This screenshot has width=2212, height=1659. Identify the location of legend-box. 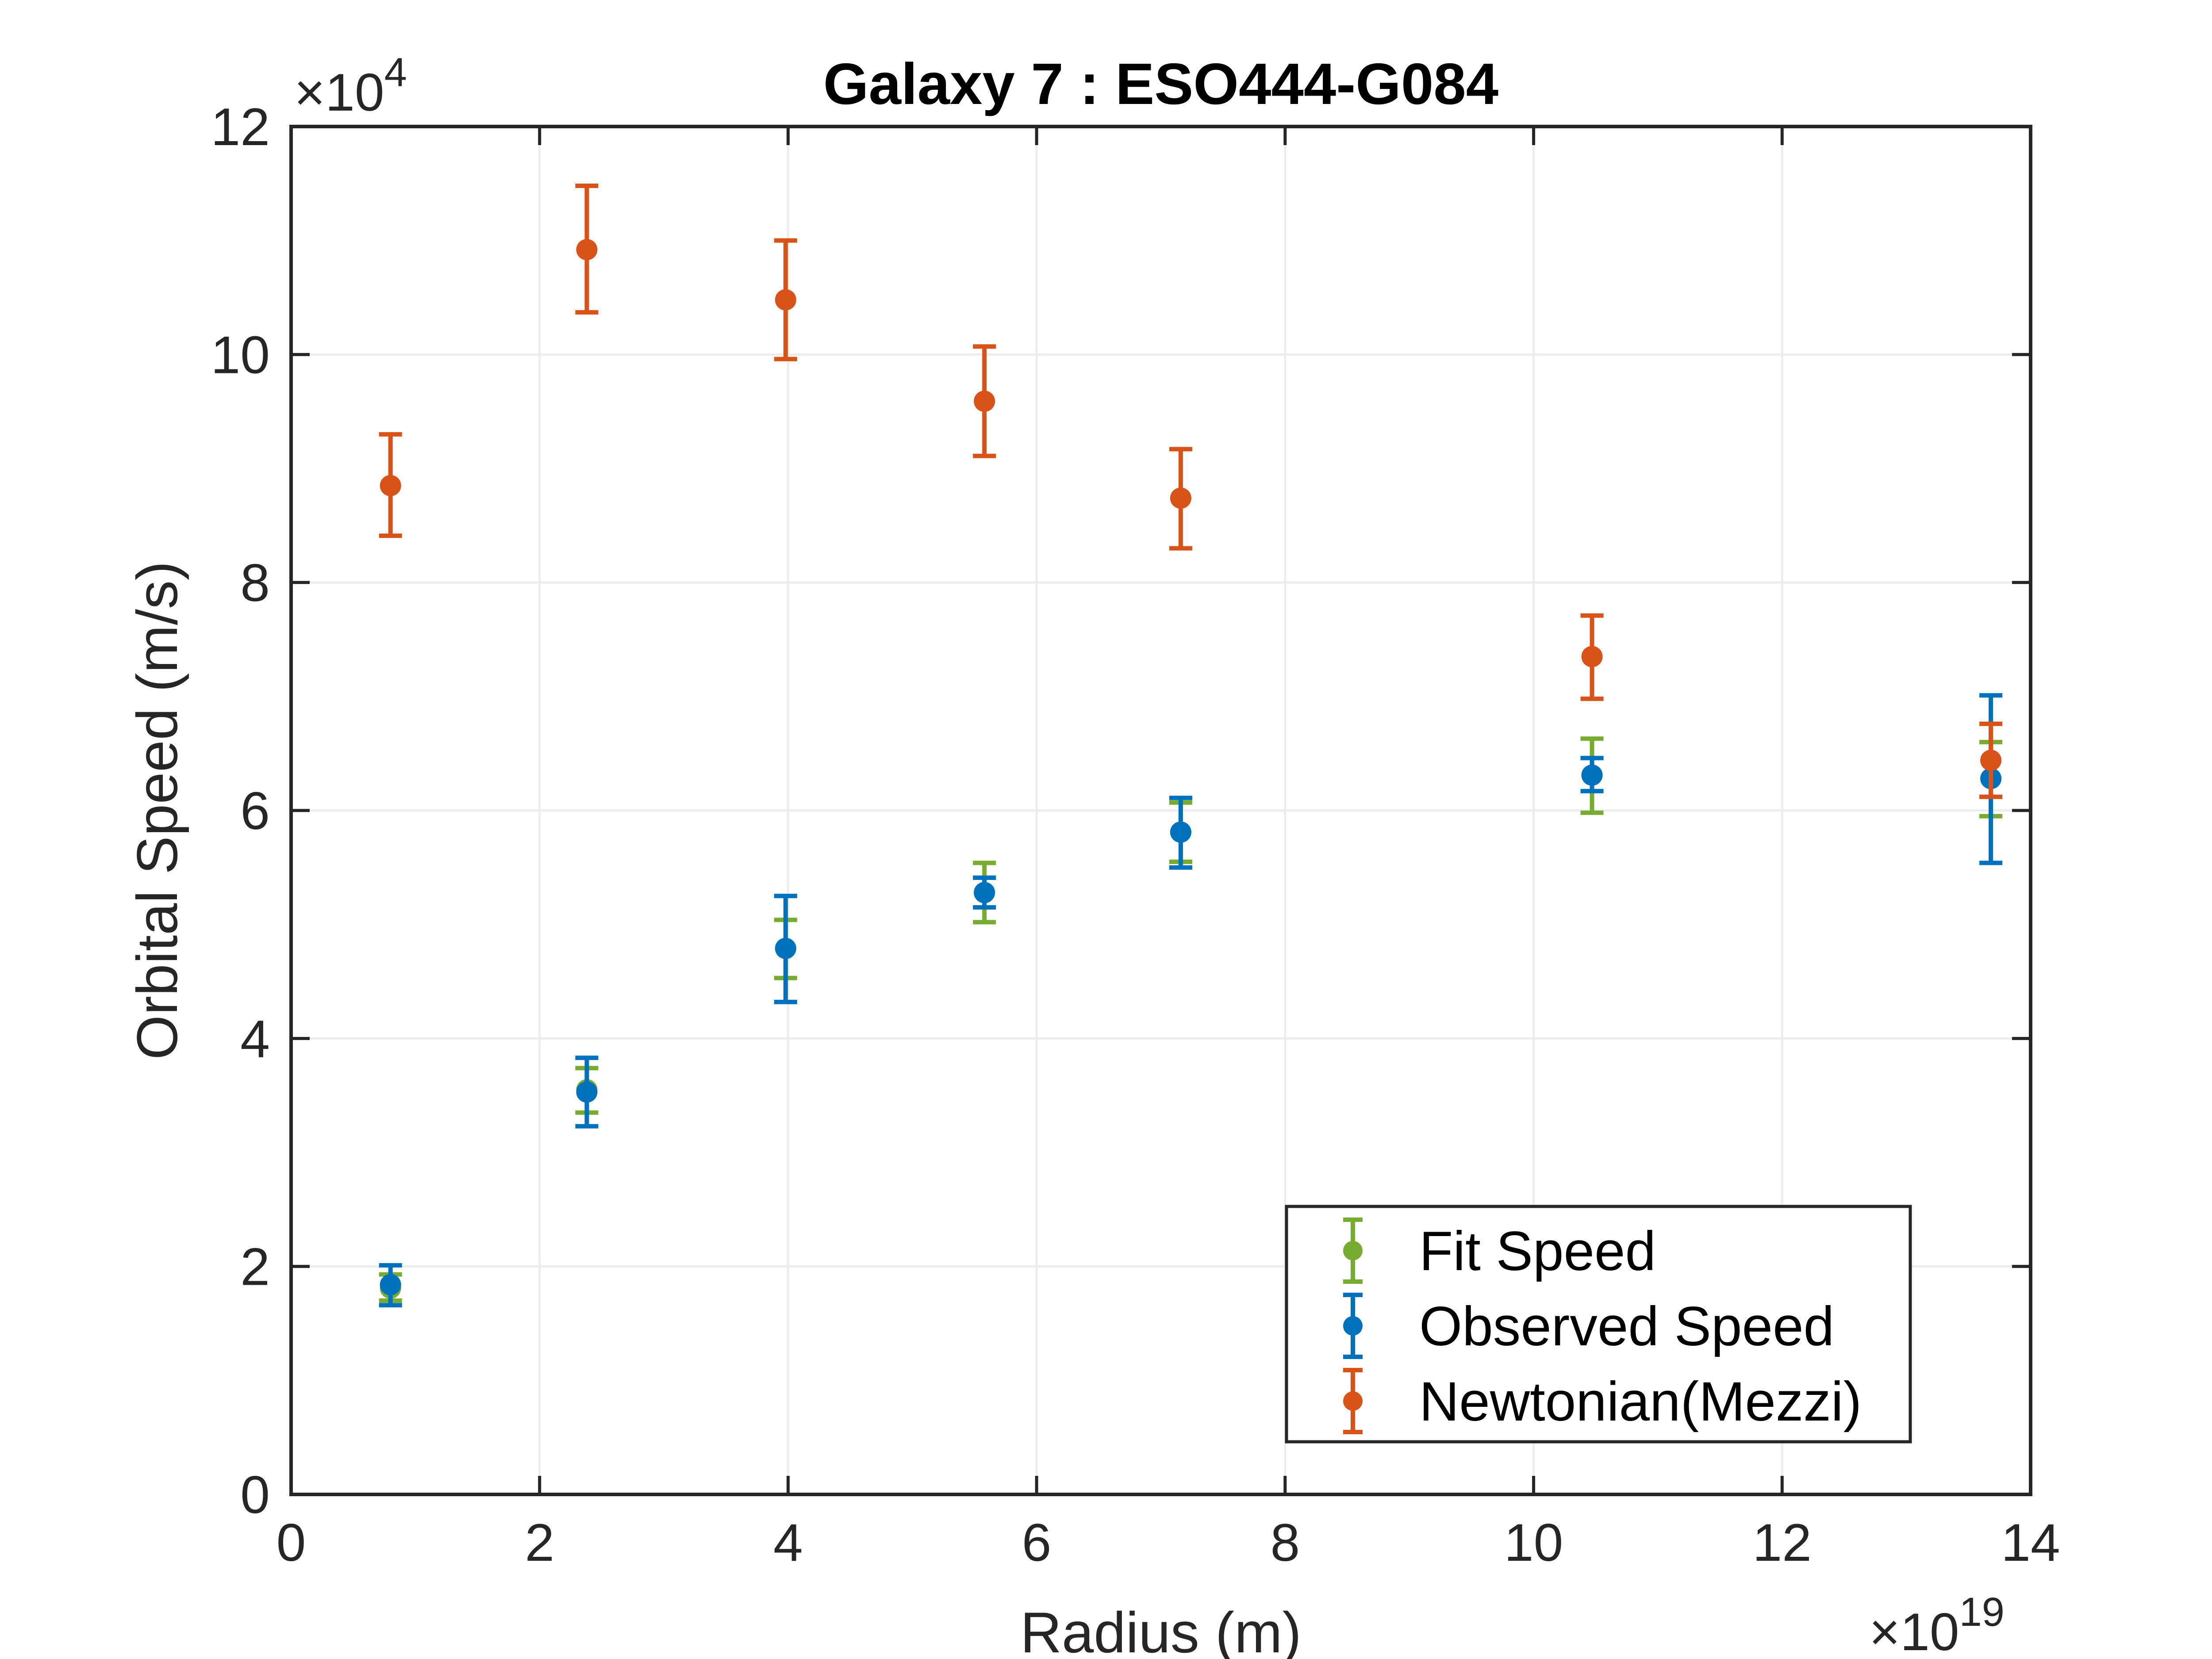
(1599, 1325).